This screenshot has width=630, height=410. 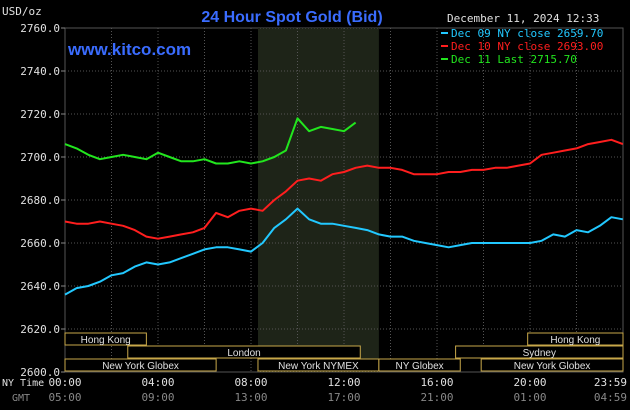 I want to click on x-tick-label-ny: 08:00, so click(x=250, y=382).